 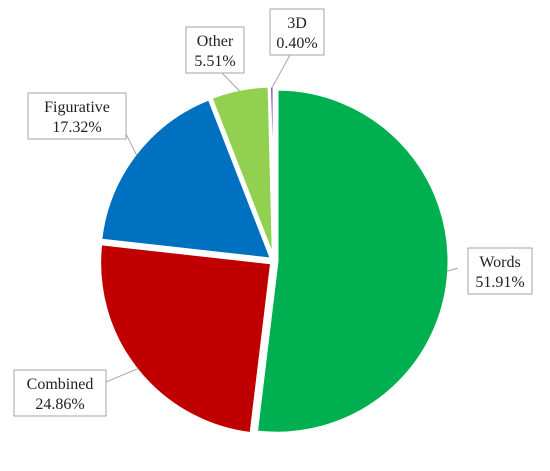 I want to click on leader-line-figurative, so click(x=131, y=144).